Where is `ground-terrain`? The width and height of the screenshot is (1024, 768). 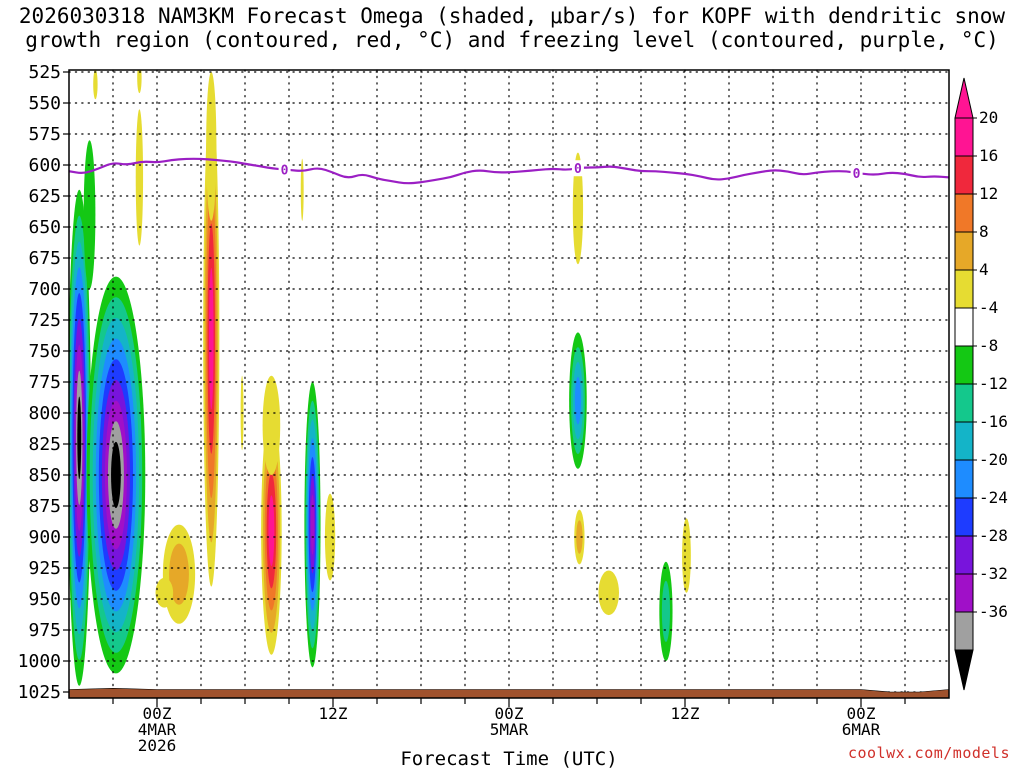
ground-terrain is located at coordinates (509, 692).